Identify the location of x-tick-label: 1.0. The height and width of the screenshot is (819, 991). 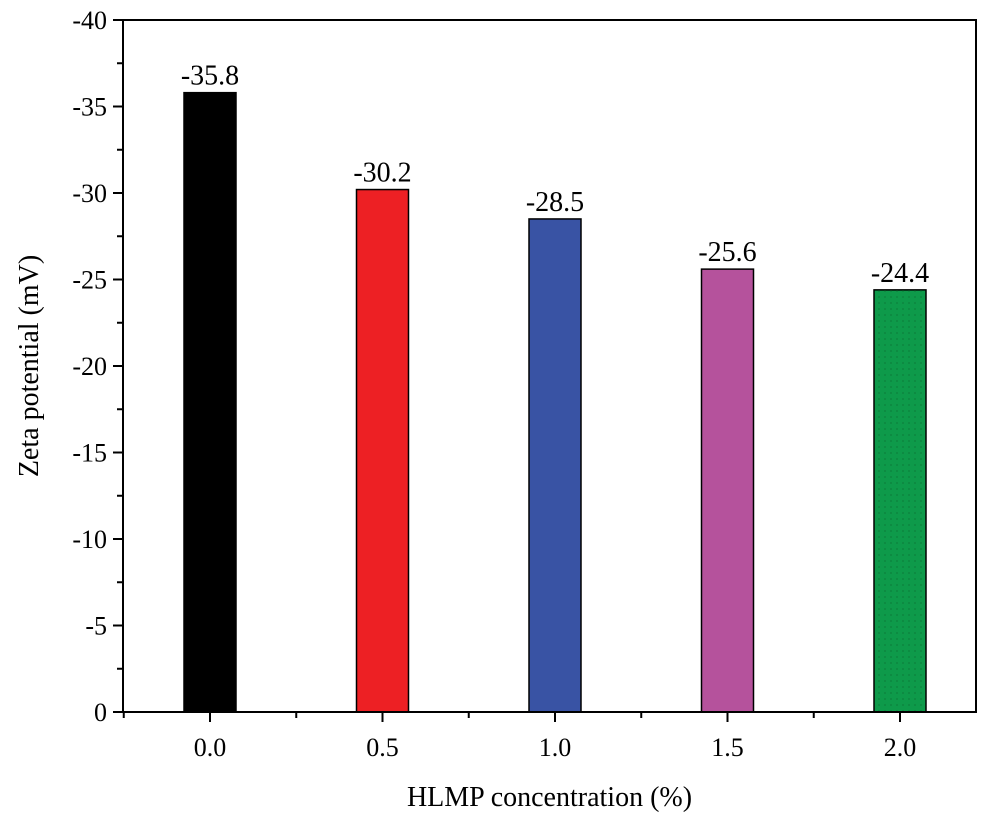
(555, 747).